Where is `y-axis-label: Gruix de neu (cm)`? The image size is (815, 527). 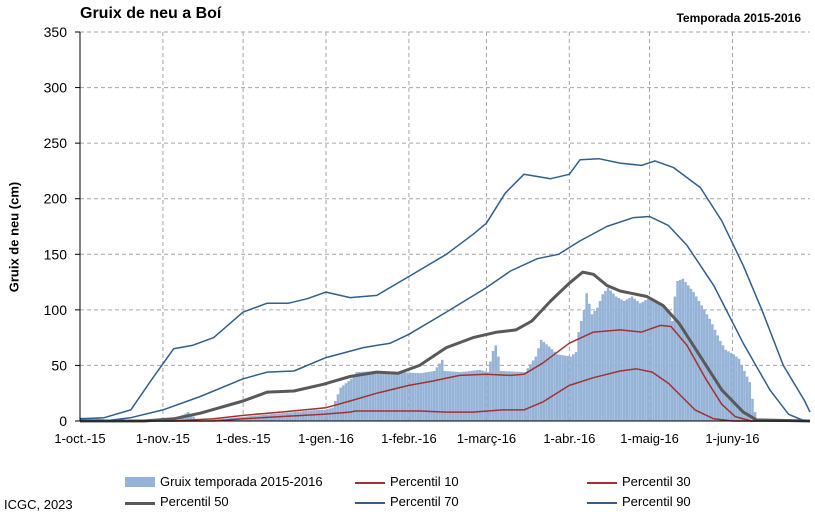
y-axis-label: Gruix de neu (cm) is located at coordinates (14, 237).